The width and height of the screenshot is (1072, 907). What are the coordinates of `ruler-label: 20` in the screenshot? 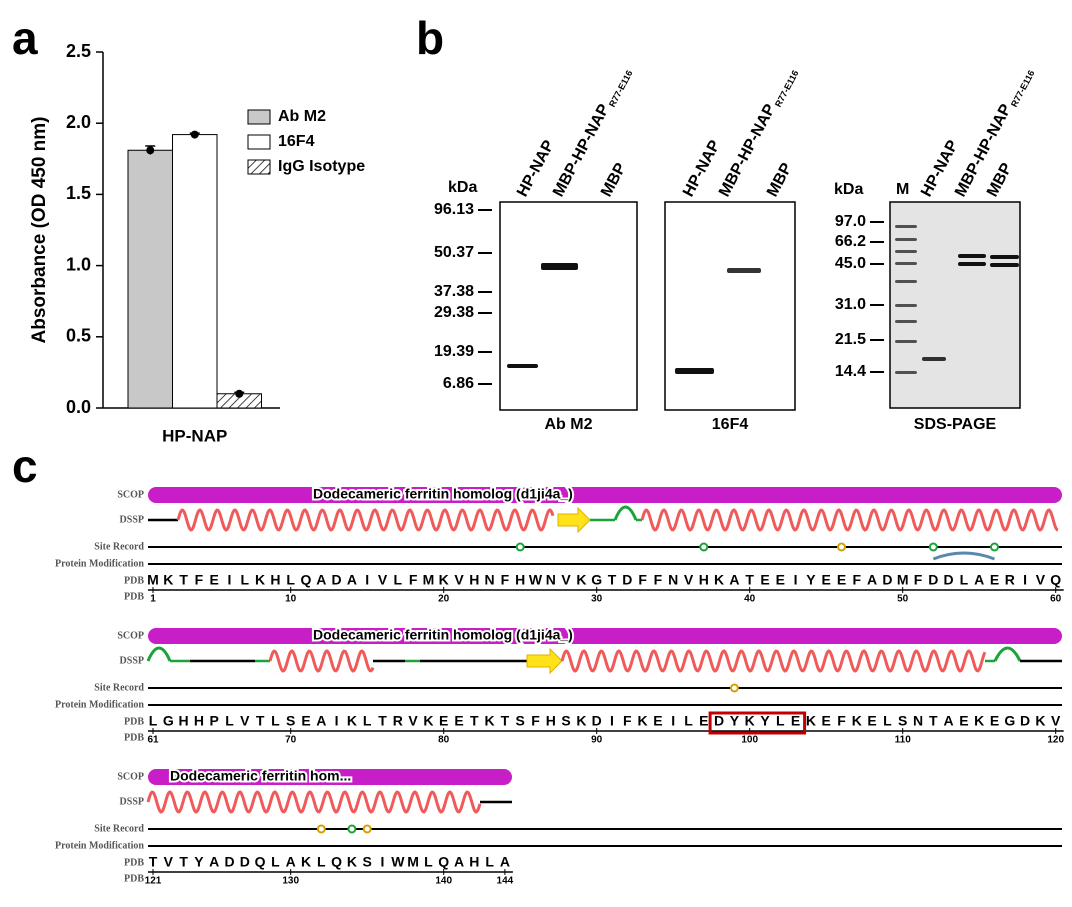 It's located at (444, 599).